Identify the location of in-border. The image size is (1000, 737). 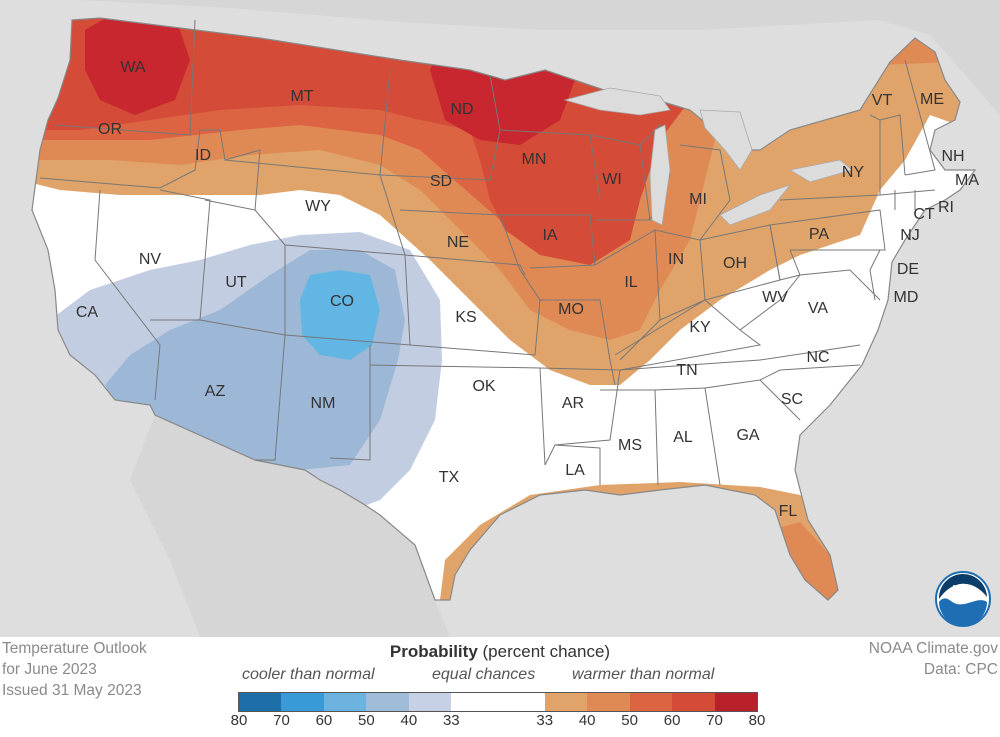
(680, 275).